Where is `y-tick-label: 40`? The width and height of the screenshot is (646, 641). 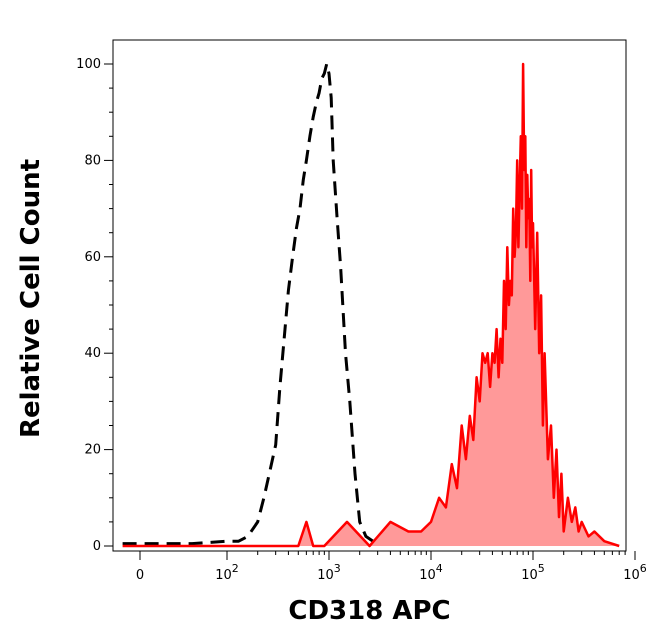
y-tick-label: 40 is located at coordinates (92, 353).